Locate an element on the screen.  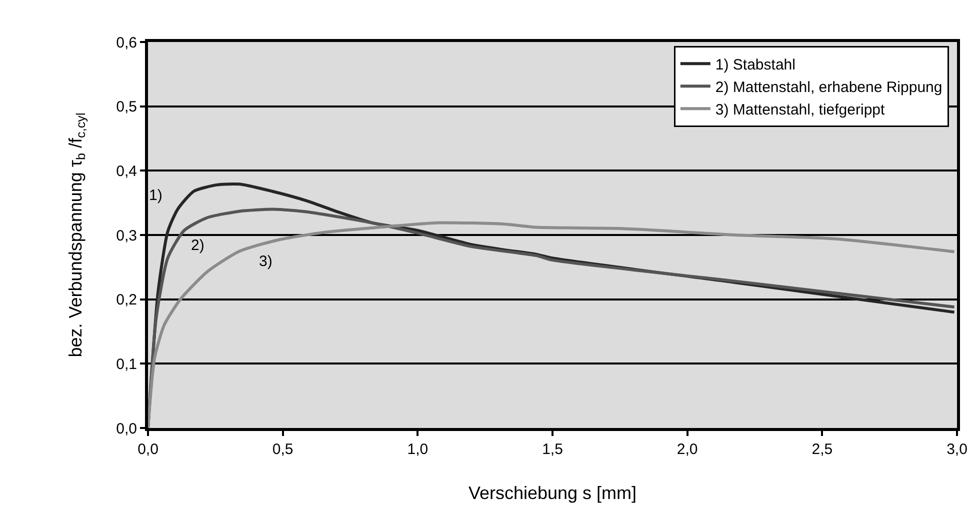
annotation: 2) is located at coordinates (197, 245).